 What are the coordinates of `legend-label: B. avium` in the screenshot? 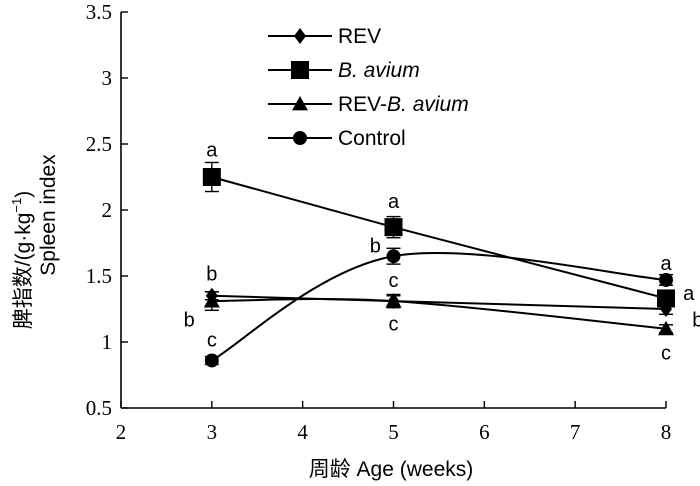 It's located at (379, 70).